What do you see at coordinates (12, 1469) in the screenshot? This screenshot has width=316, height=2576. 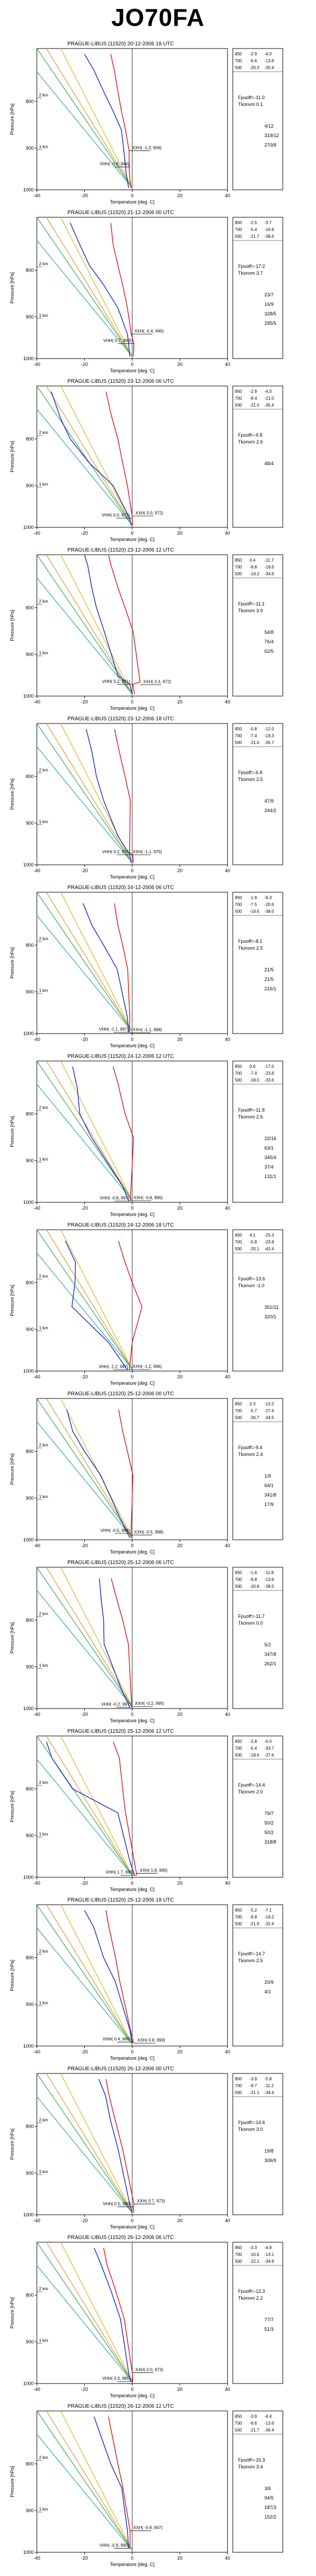 I see `panel-9-y-axis-label: Pressure [hPa]` at bounding box center [12, 1469].